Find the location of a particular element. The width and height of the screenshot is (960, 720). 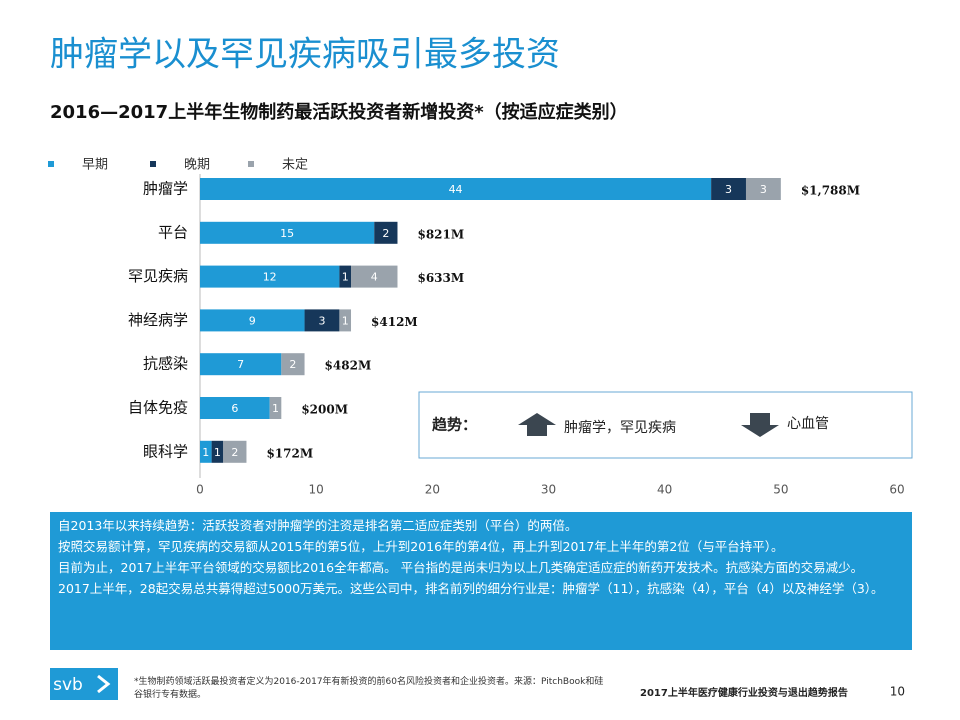

category-label: 抗感染 is located at coordinates (165, 364).